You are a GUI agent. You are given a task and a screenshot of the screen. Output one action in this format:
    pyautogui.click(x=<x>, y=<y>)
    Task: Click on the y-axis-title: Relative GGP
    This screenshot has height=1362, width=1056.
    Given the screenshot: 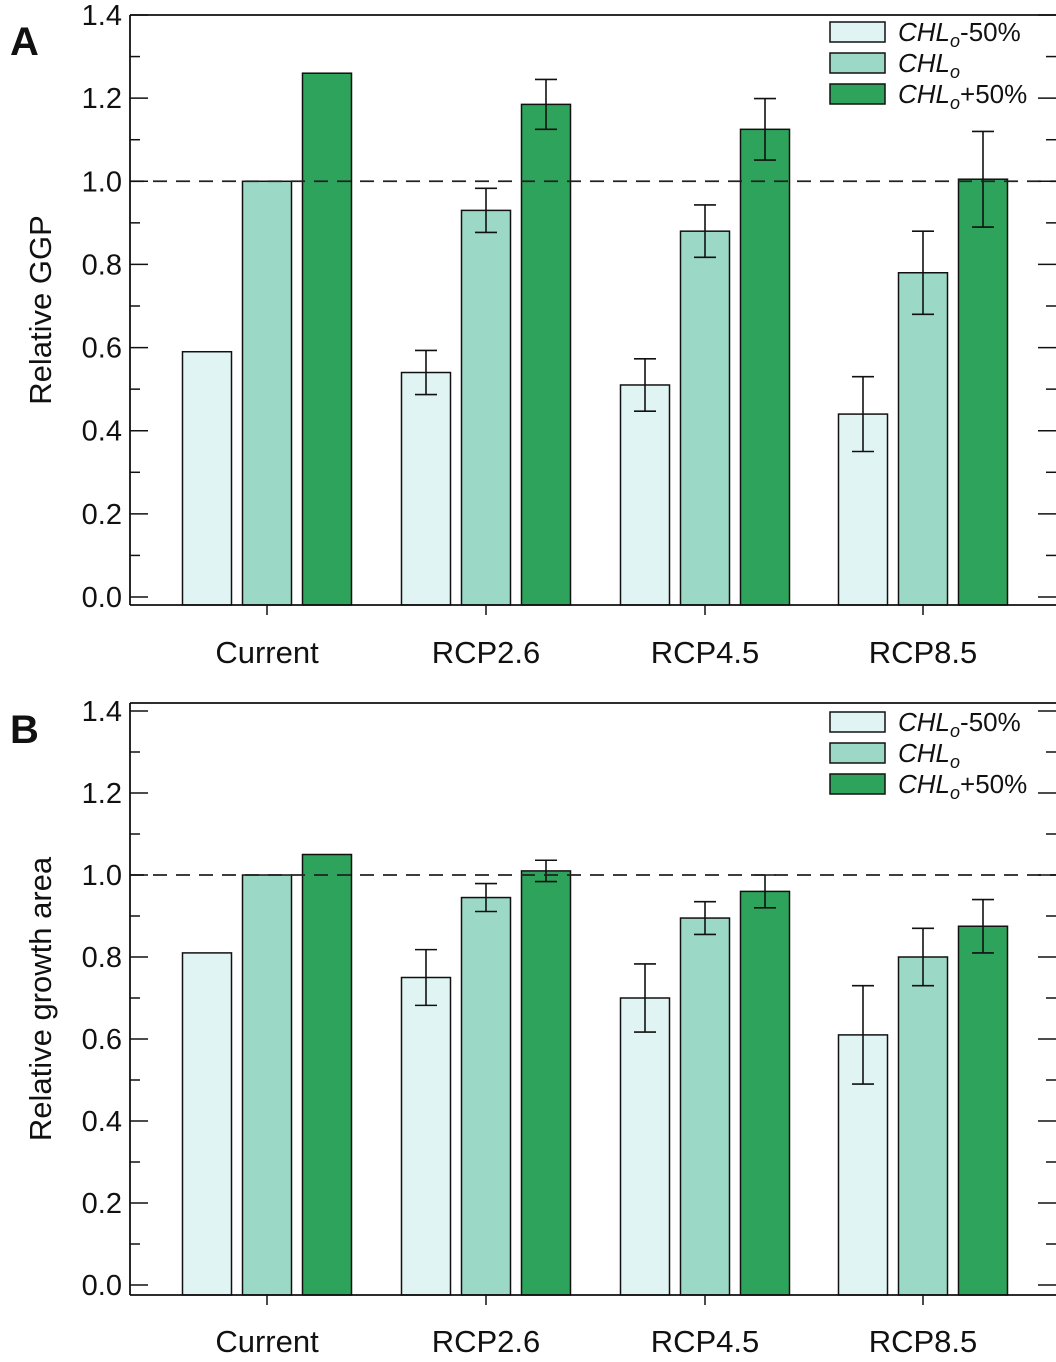 What is the action you would take?
    pyautogui.click(x=40, y=310)
    